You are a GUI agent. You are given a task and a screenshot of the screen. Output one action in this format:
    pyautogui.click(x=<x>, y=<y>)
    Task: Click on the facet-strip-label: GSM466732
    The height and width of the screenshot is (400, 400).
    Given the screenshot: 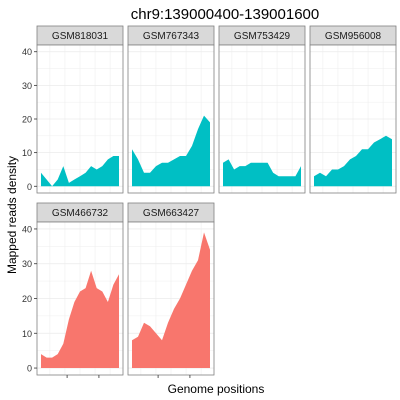 What is the action you would take?
    pyautogui.click(x=80, y=213)
    